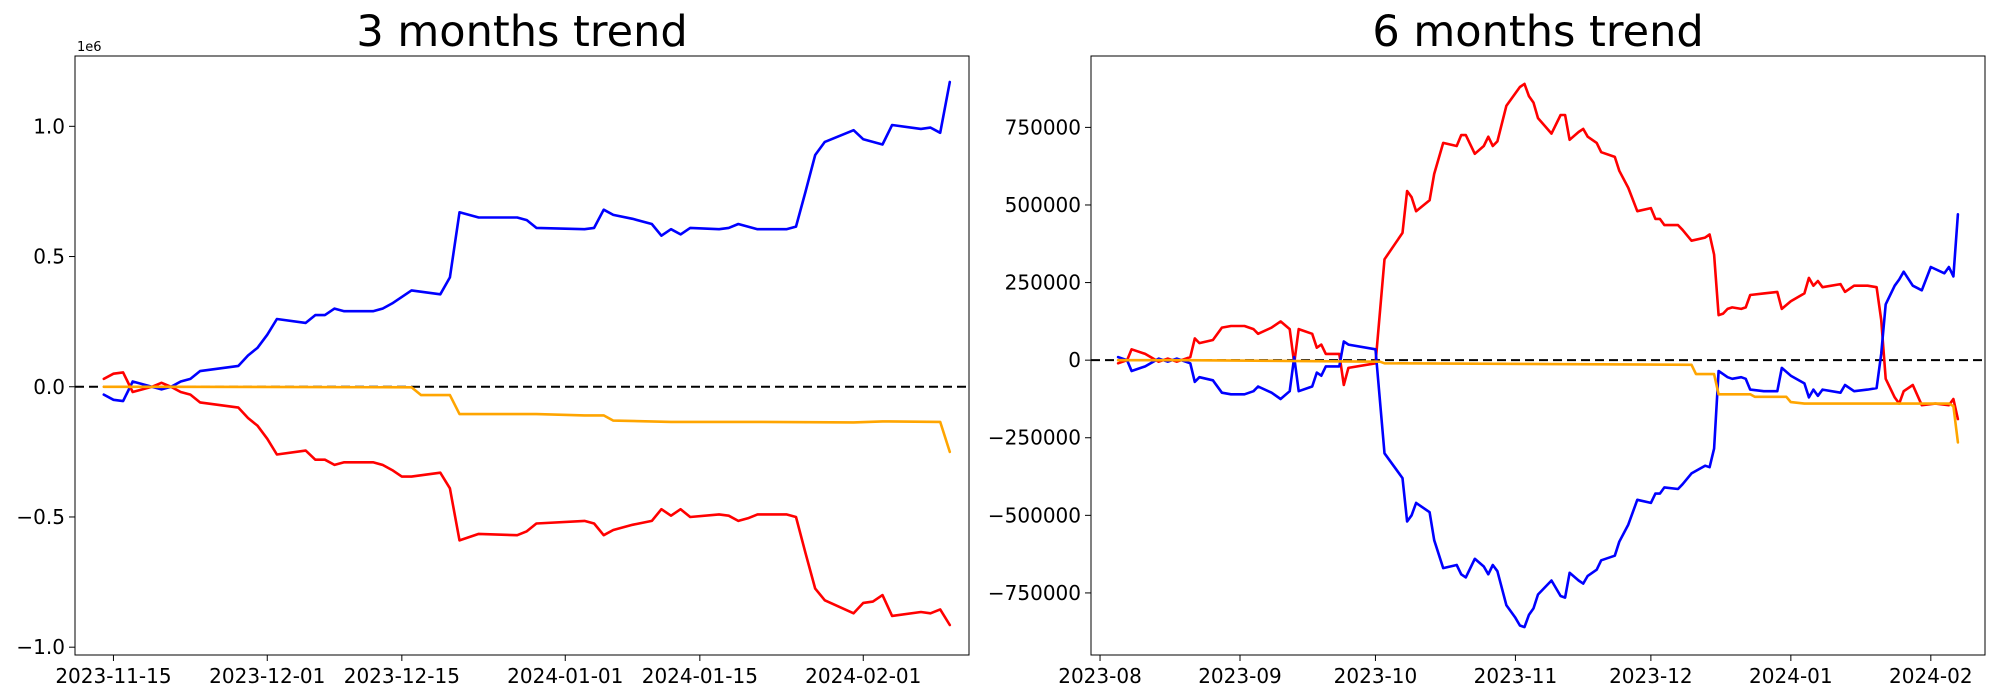 Image resolution: width=2000 pixels, height=700 pixels. What do you see at coordinates (1034, 438) in the screenshot?
I see `y-tick-label: −250000` at bounding box center [1034, 438].